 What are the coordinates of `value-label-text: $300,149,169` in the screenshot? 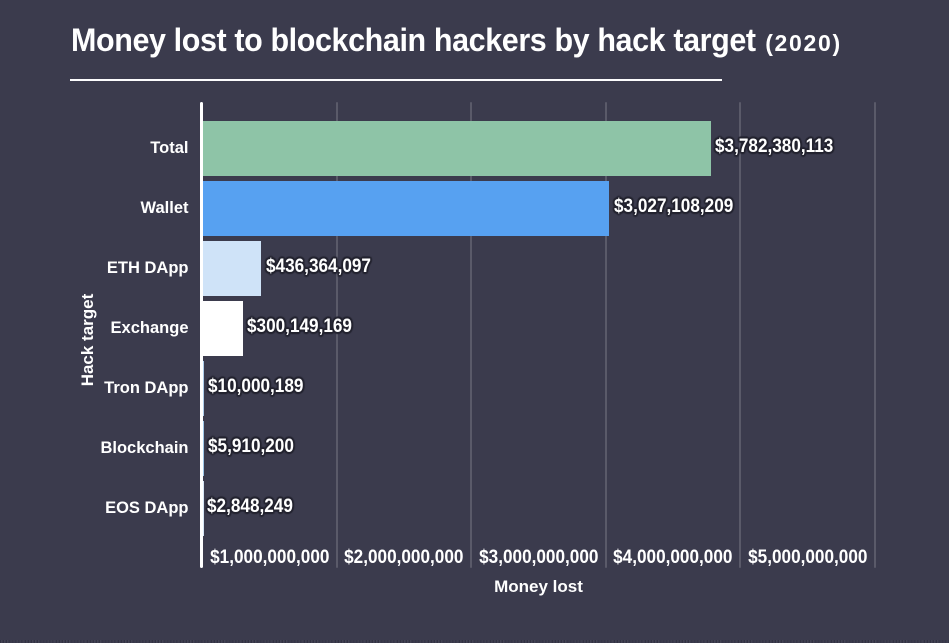 It's located at (300, 325).